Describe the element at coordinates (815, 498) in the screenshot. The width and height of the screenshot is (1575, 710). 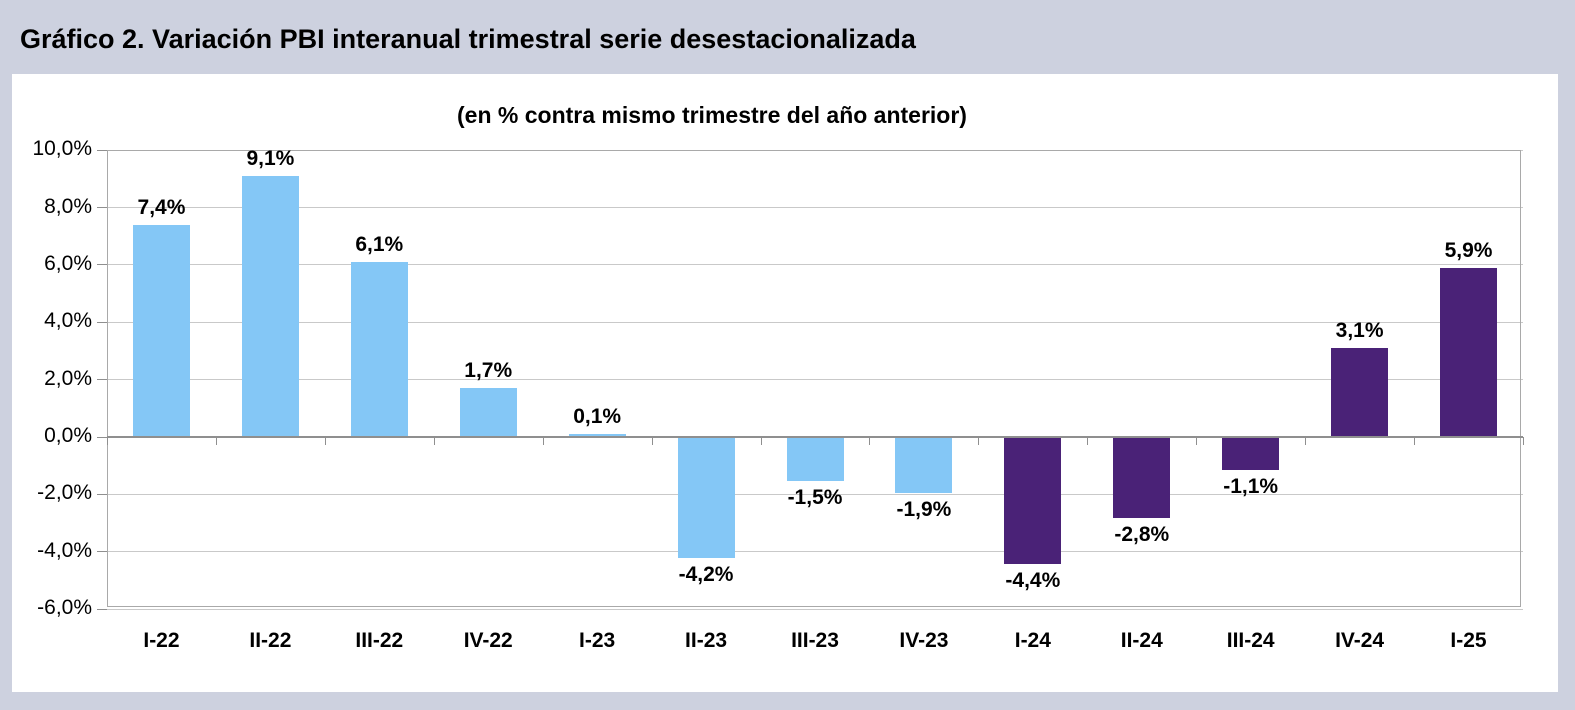
I see `bar-value-label: -1,5%` at that location.